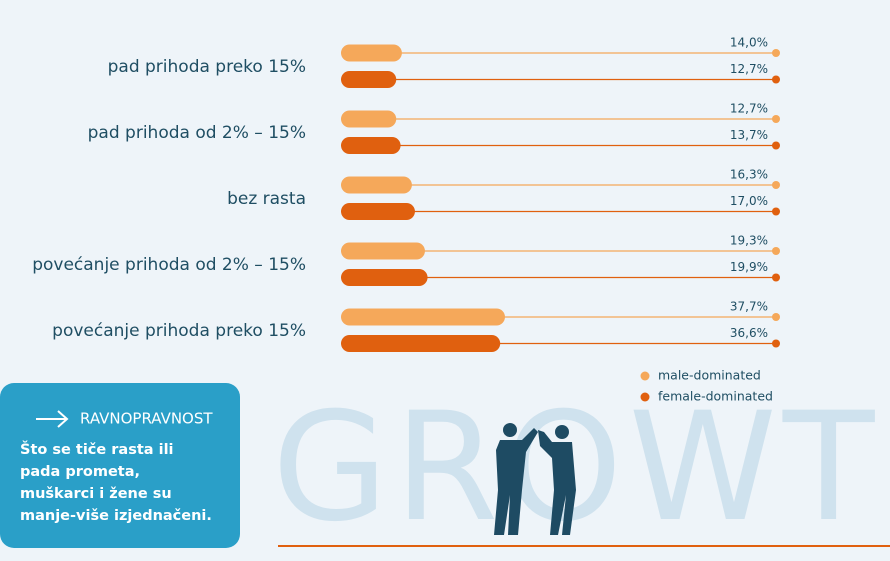  What do you see at coordinates (709, 375) in the screenshot?
I see `legend-label: male-dominated` at bounding box center [709, 375].